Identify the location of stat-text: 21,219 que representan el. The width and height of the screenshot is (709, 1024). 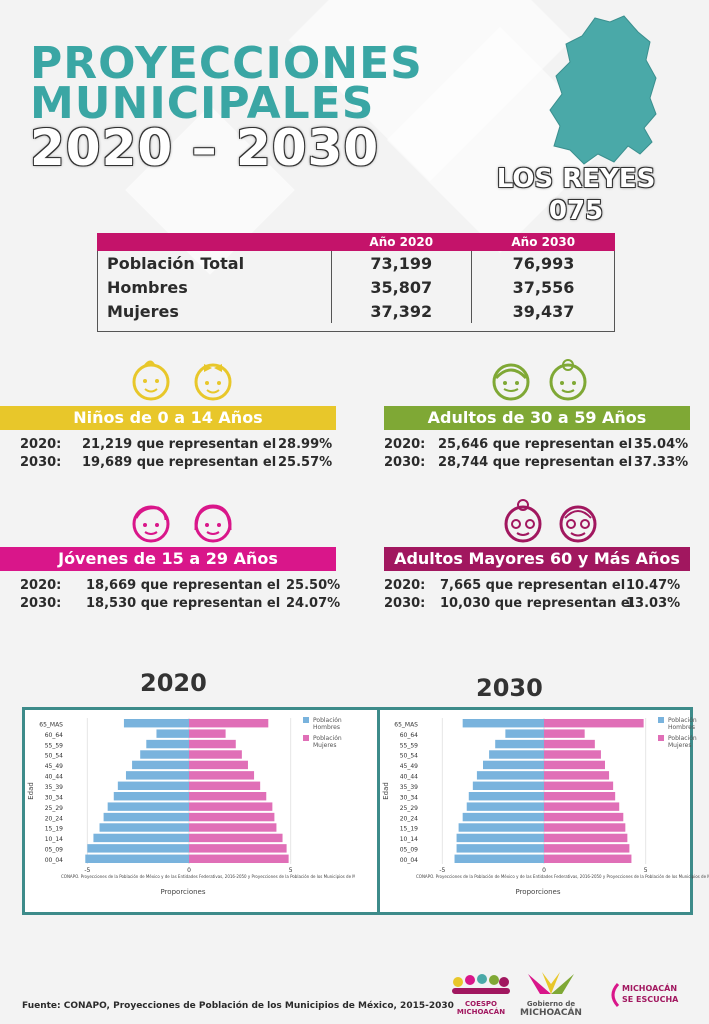
(179, 444).